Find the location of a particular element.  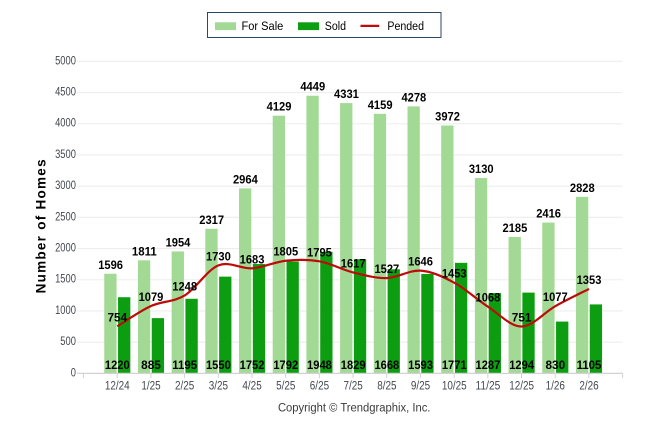

svg-text: 4129 is located at coordinates (279, 107).